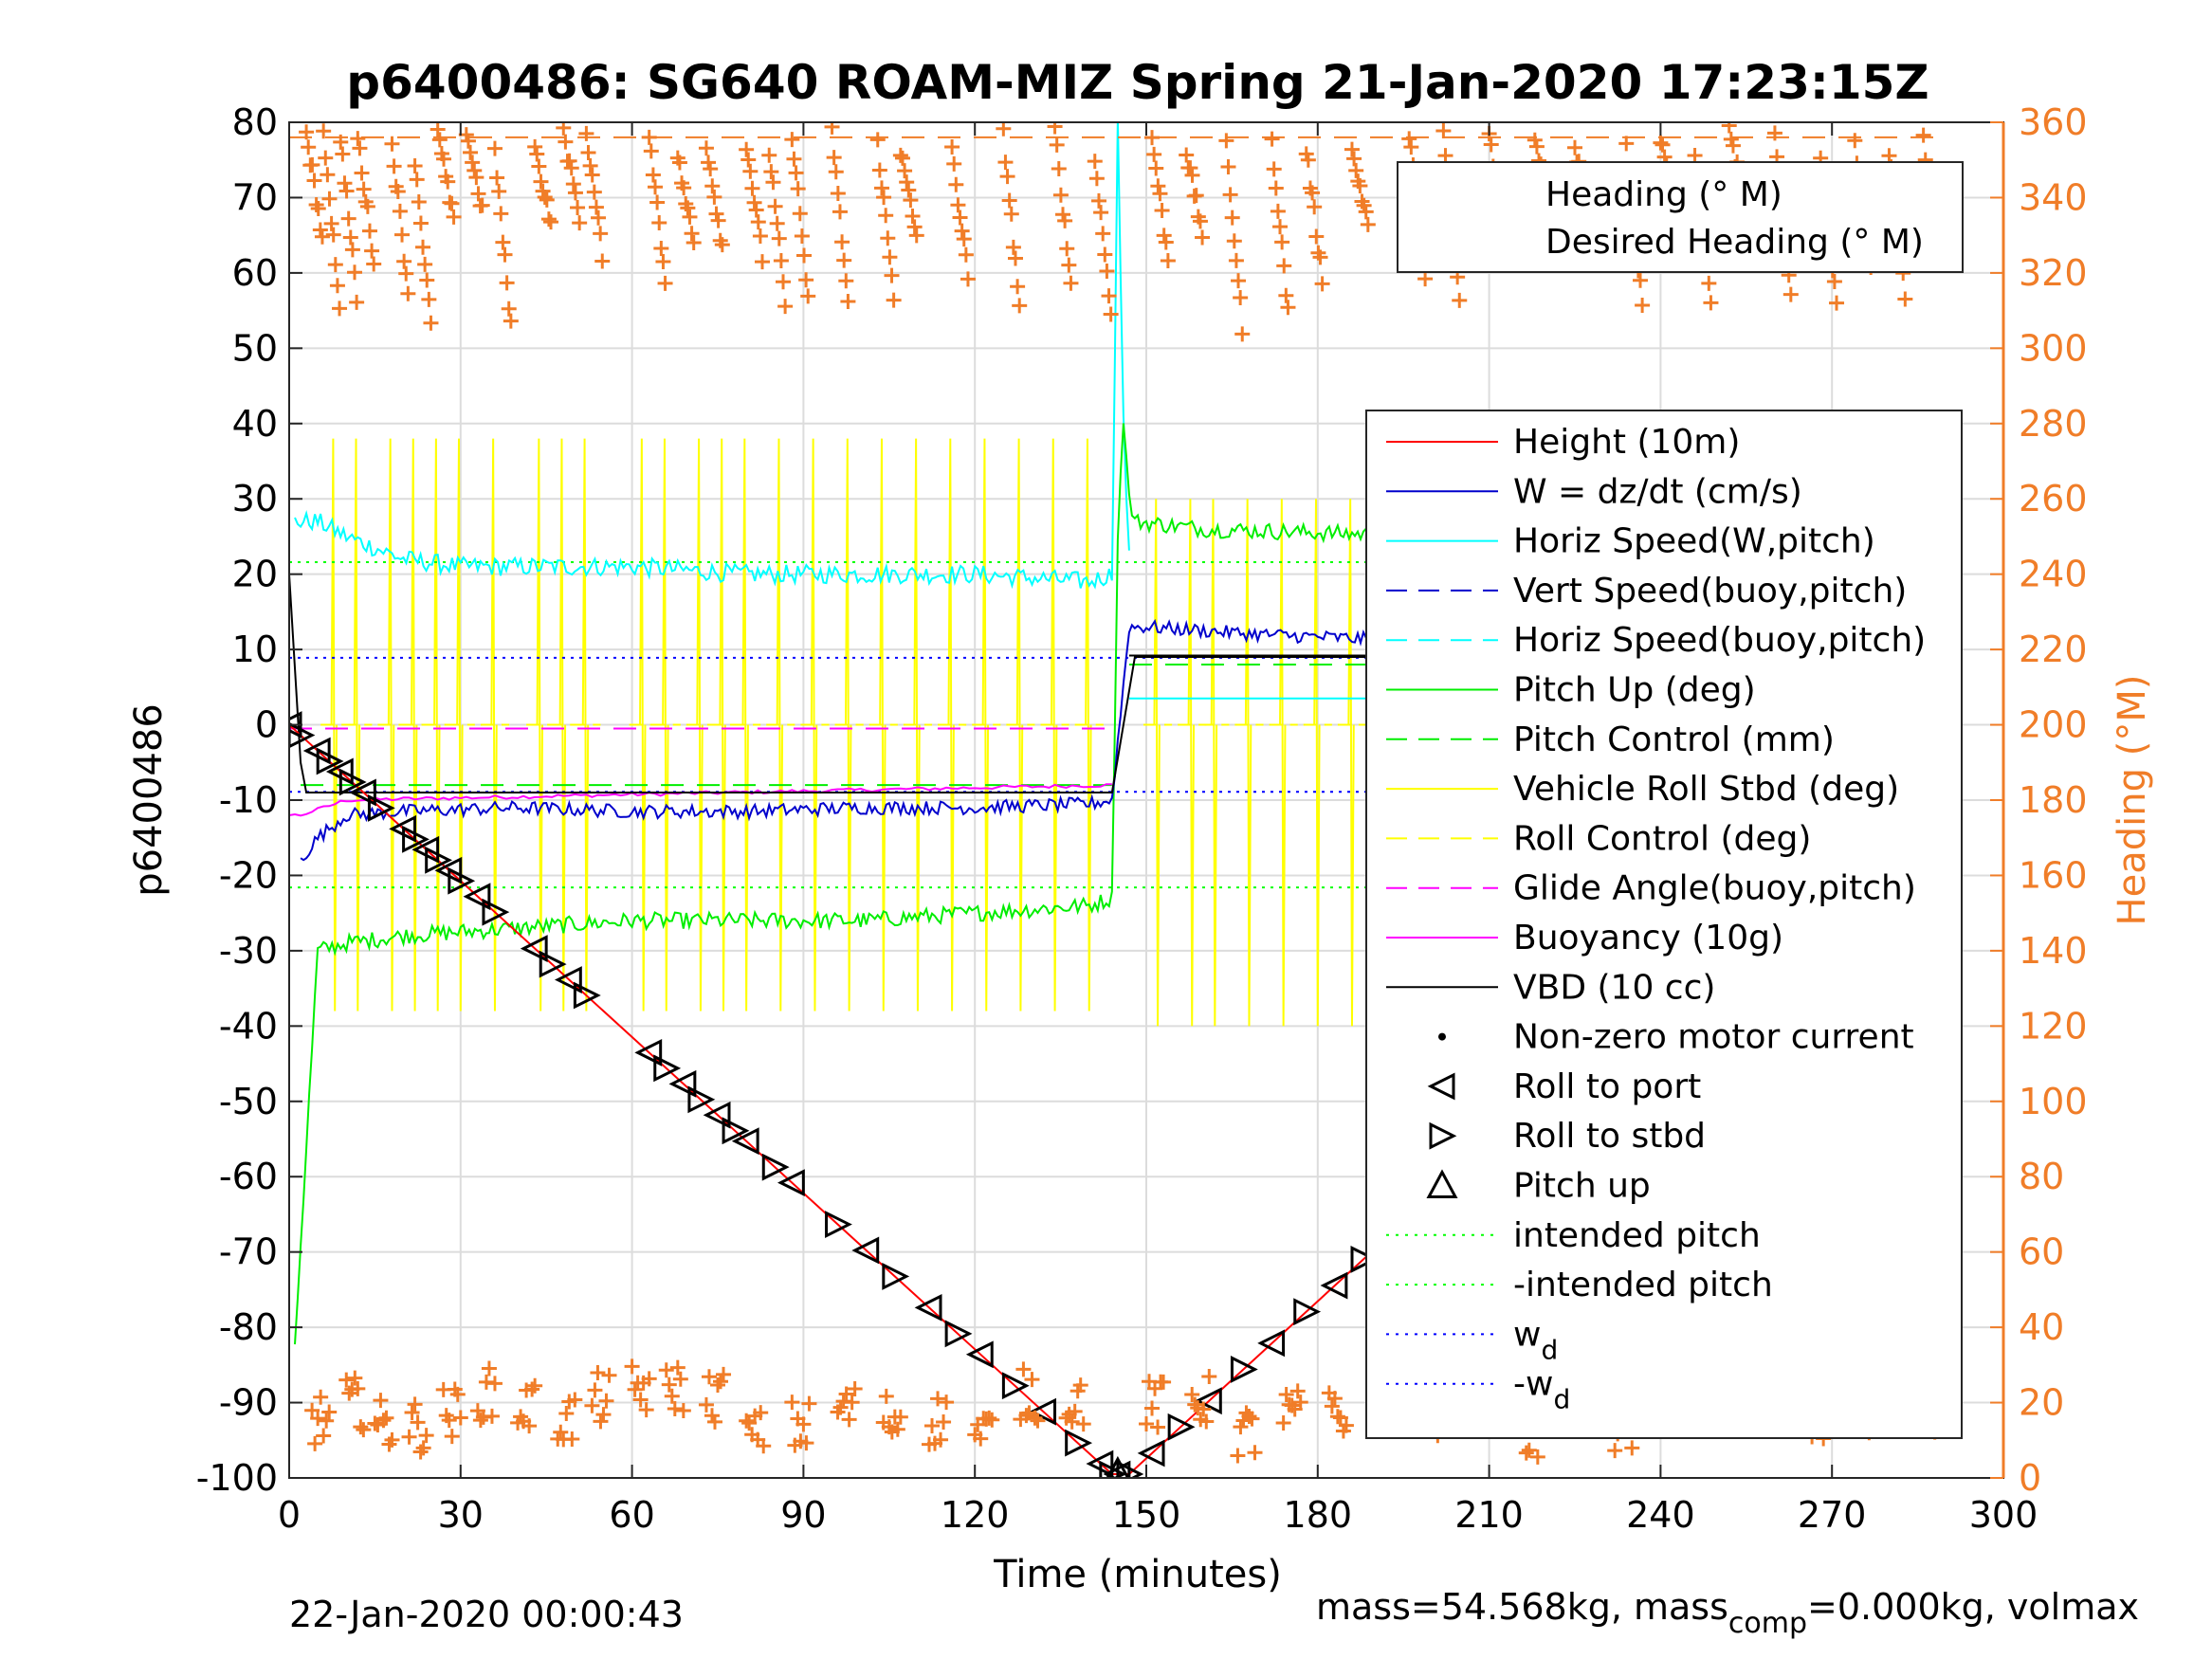  Describe the element at coordinates (1527, 1334) in the screenshot. I see `legend-label-text: w` at that location.